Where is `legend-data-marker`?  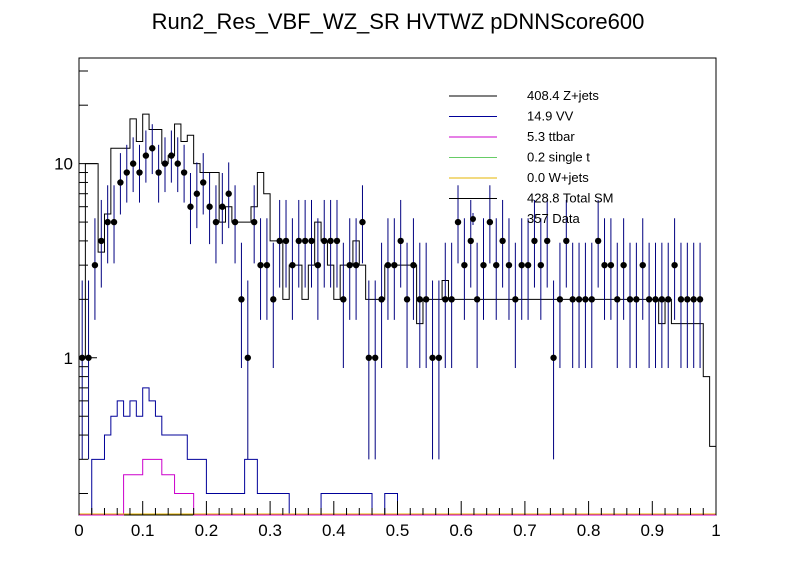 legend-data-marker is located at coordinates (473, 219).